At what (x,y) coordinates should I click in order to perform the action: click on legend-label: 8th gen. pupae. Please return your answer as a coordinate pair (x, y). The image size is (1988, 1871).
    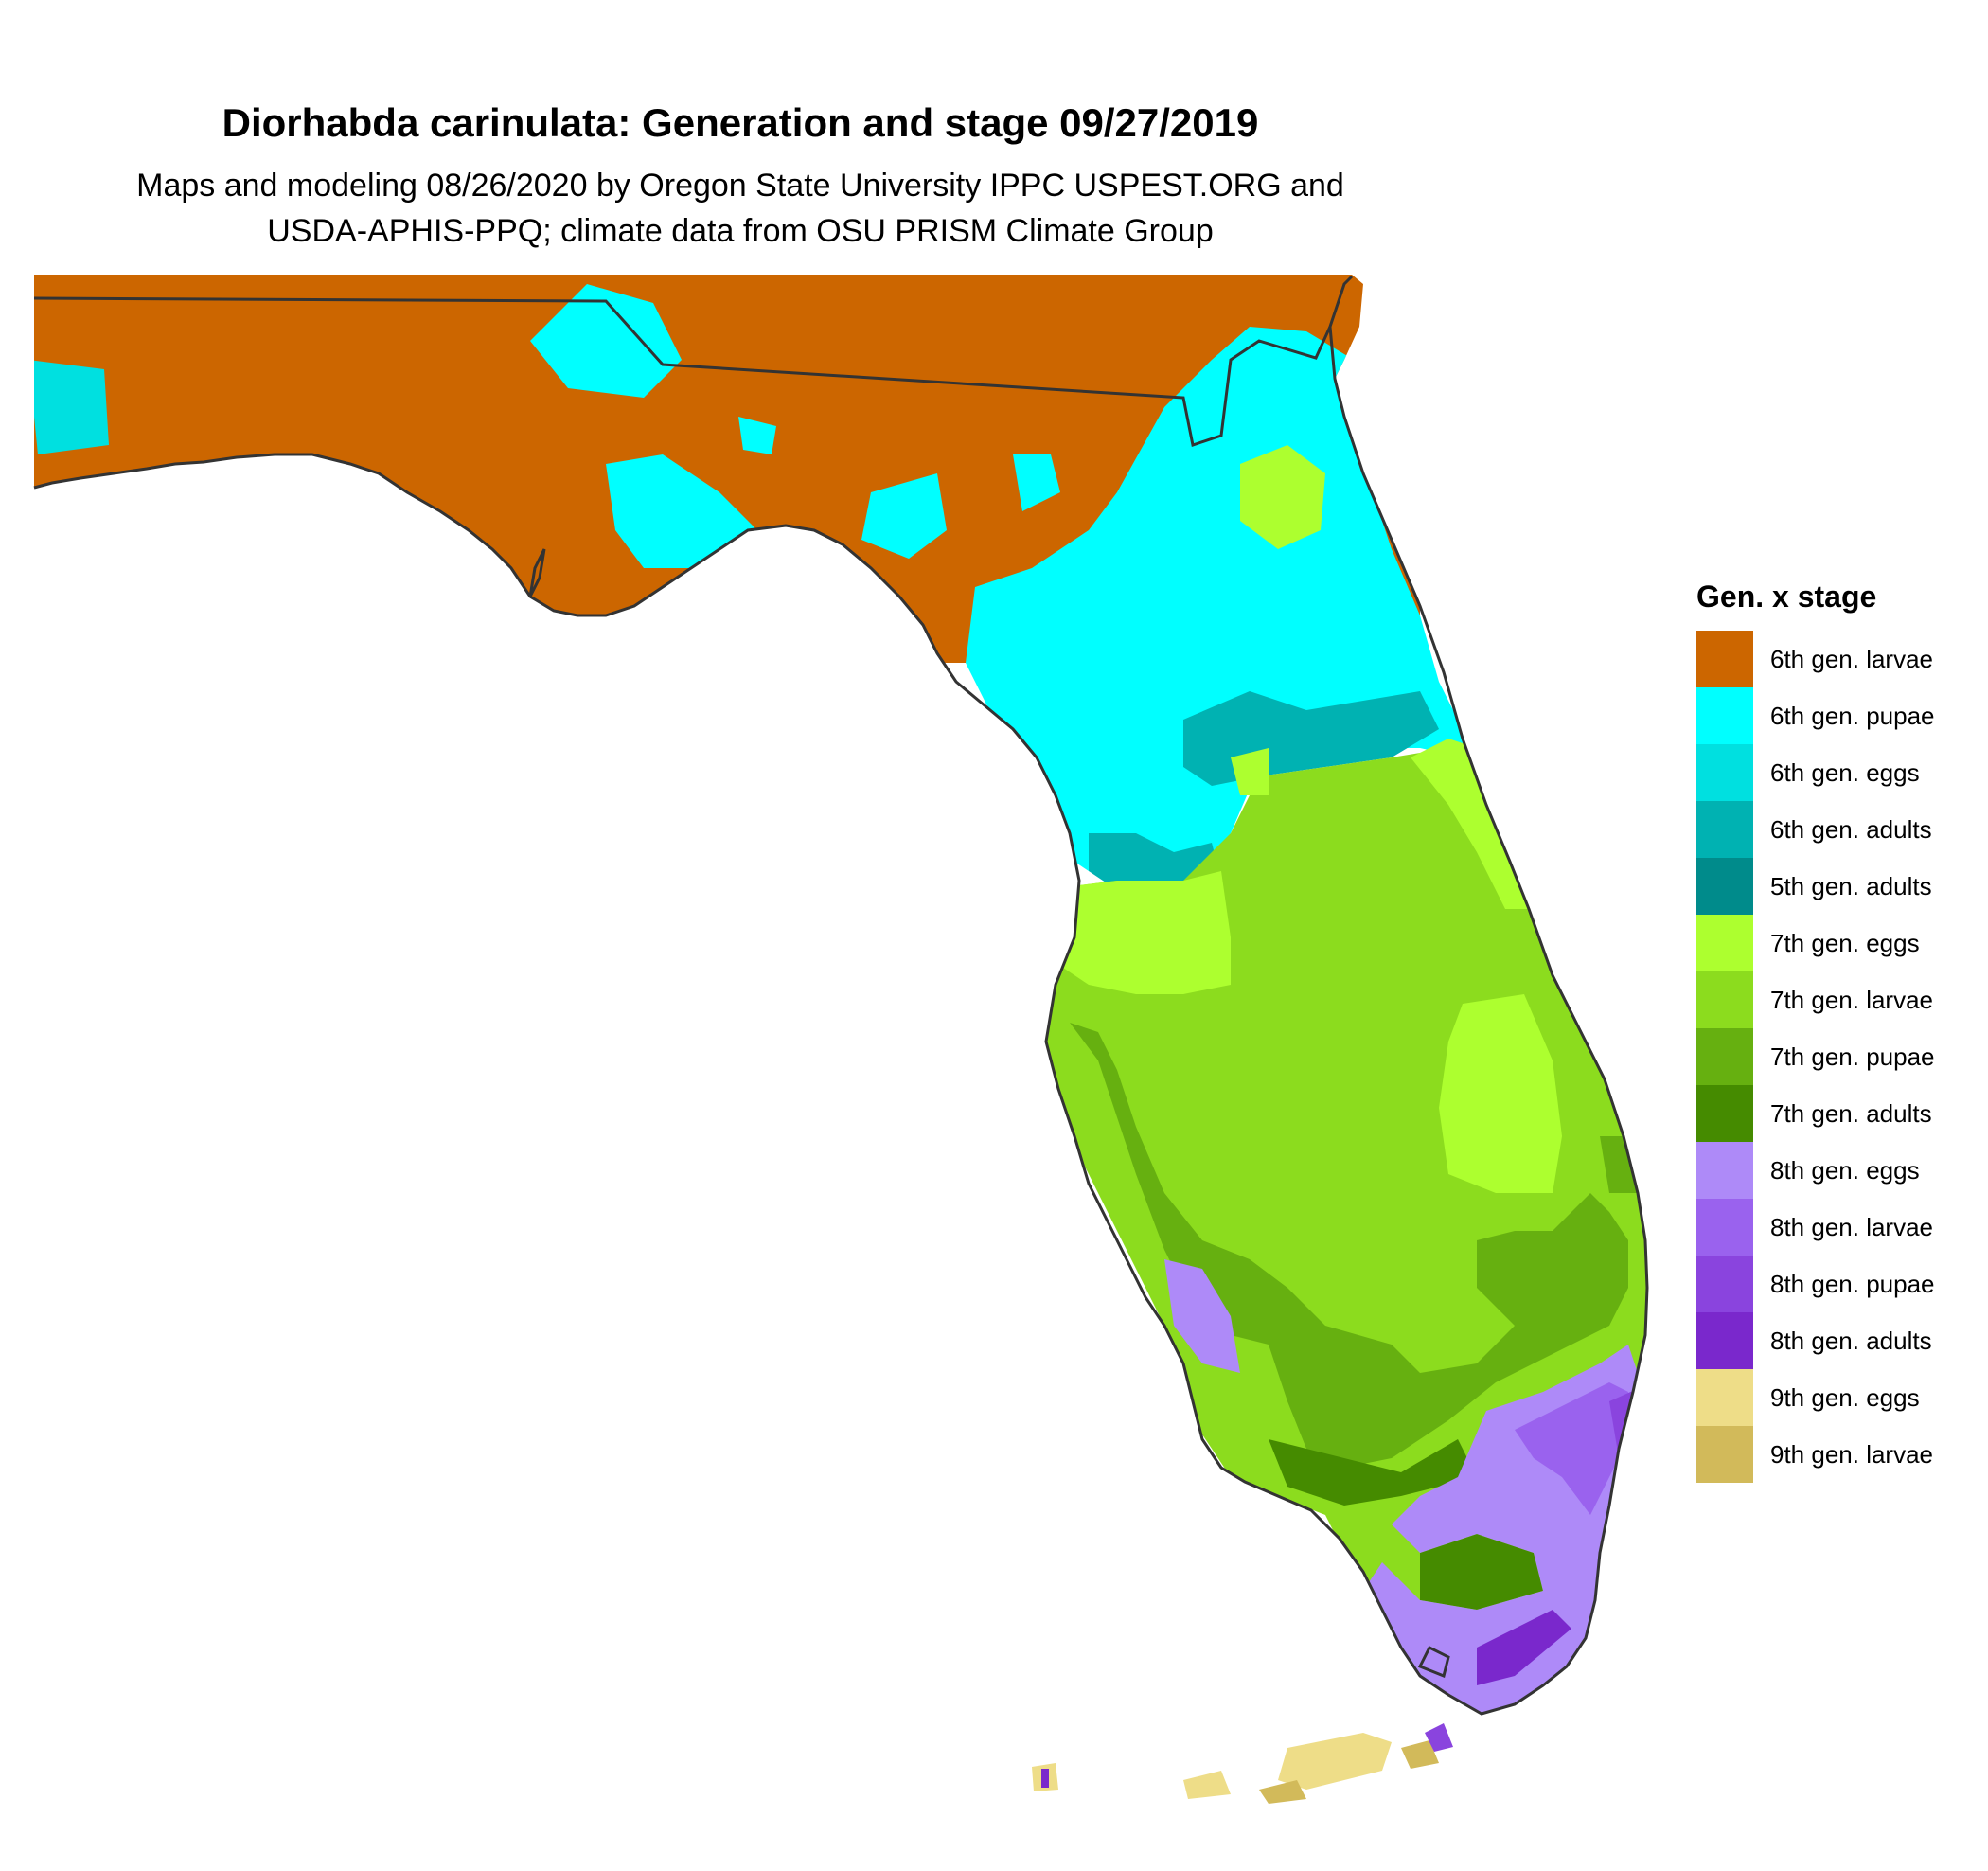
    Looking at the image, I should click on (1852, 1284).